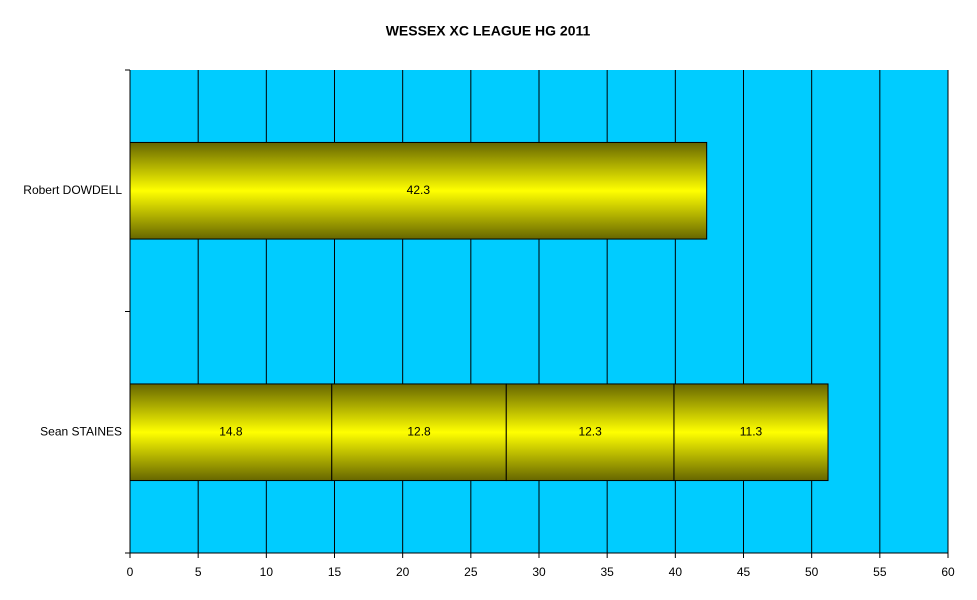 Image resolution: width=977 pixels, height=600 pixels. What do you see at coordinates (488, 31) in the screenshot?
I see `chart-title: WESSEX XC LEAGUE HG 2011` at bounding box center [488, 31].